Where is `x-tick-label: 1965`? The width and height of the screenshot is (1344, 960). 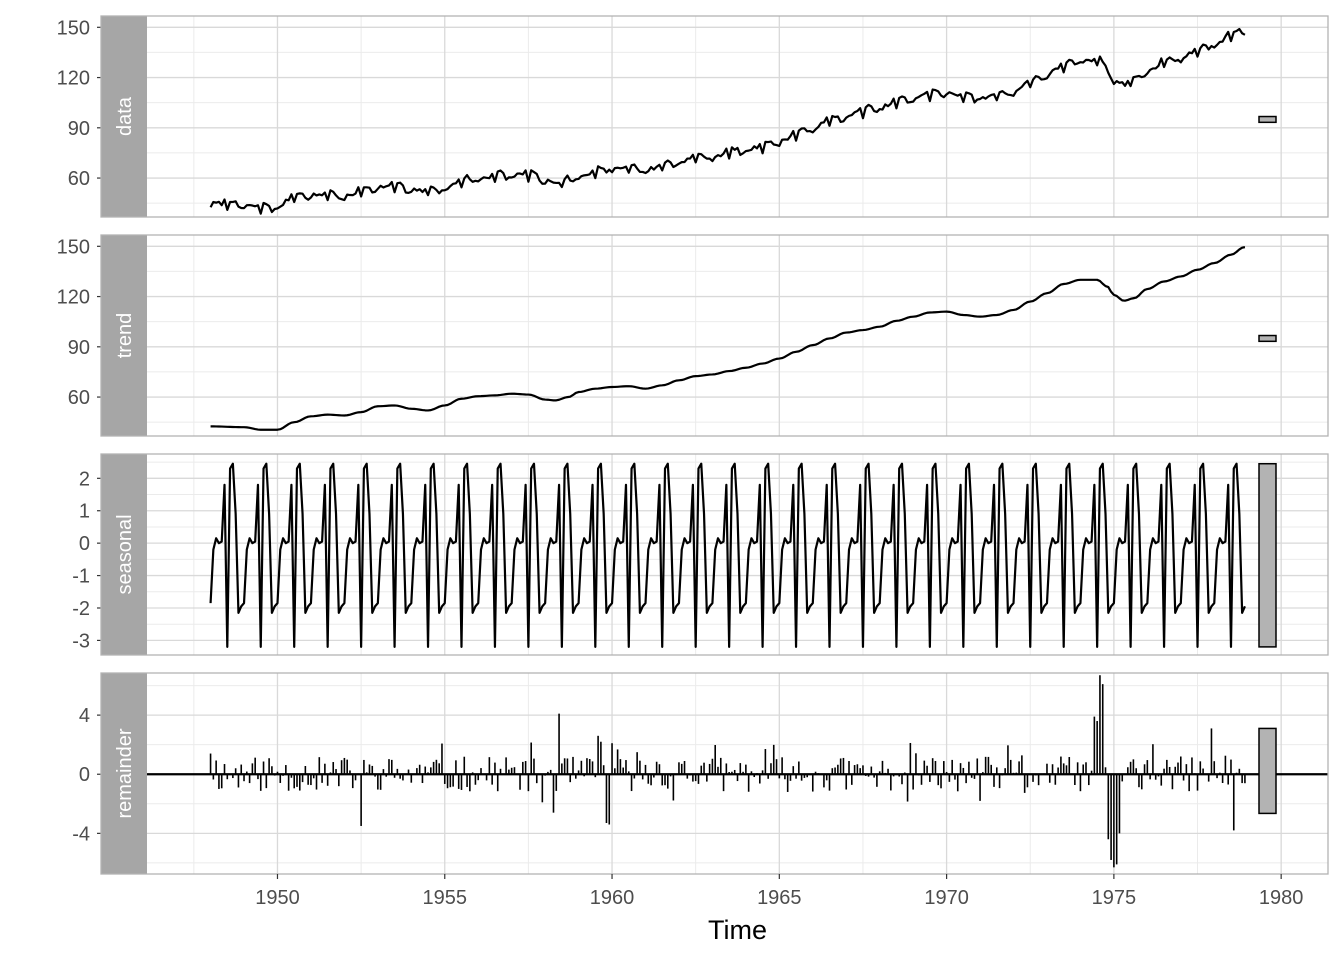 x-tick-label: 1965 is located at coordinates (779, 898).